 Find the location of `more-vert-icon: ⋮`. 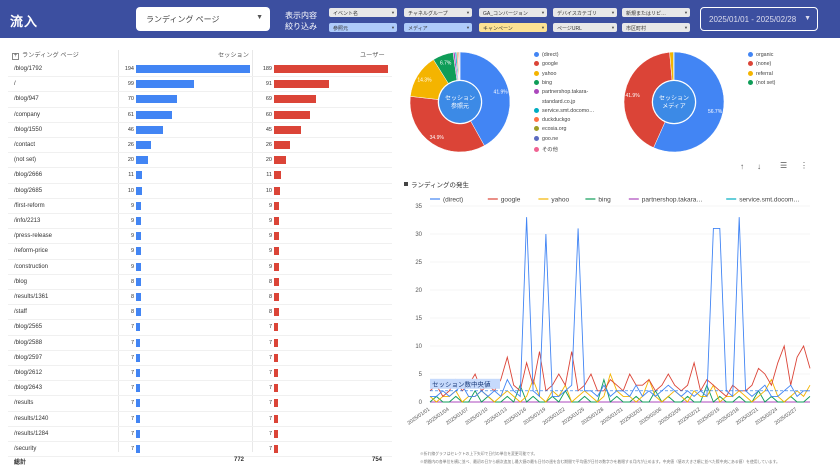

more-vert-icon: ⋮ is located at coordinates (804, 165).